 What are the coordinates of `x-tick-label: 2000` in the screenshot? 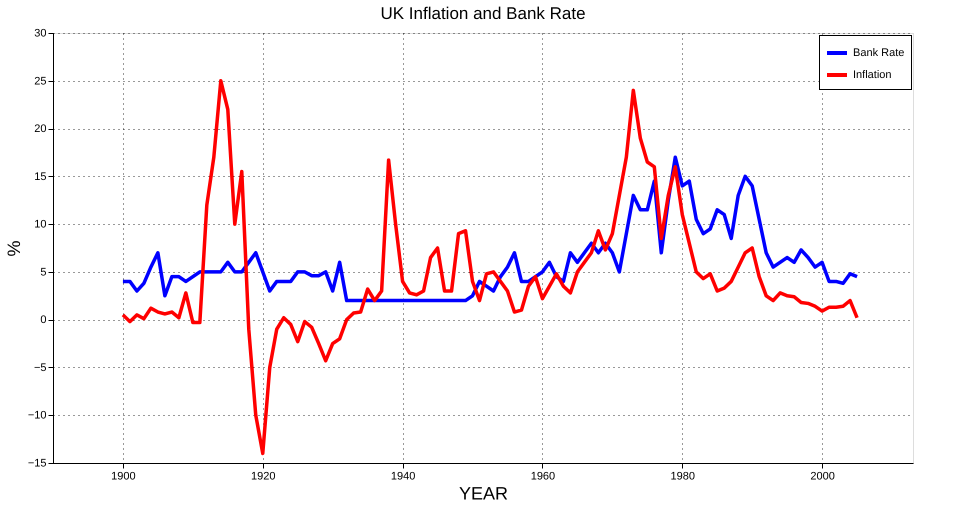 It's located at (822, 476).